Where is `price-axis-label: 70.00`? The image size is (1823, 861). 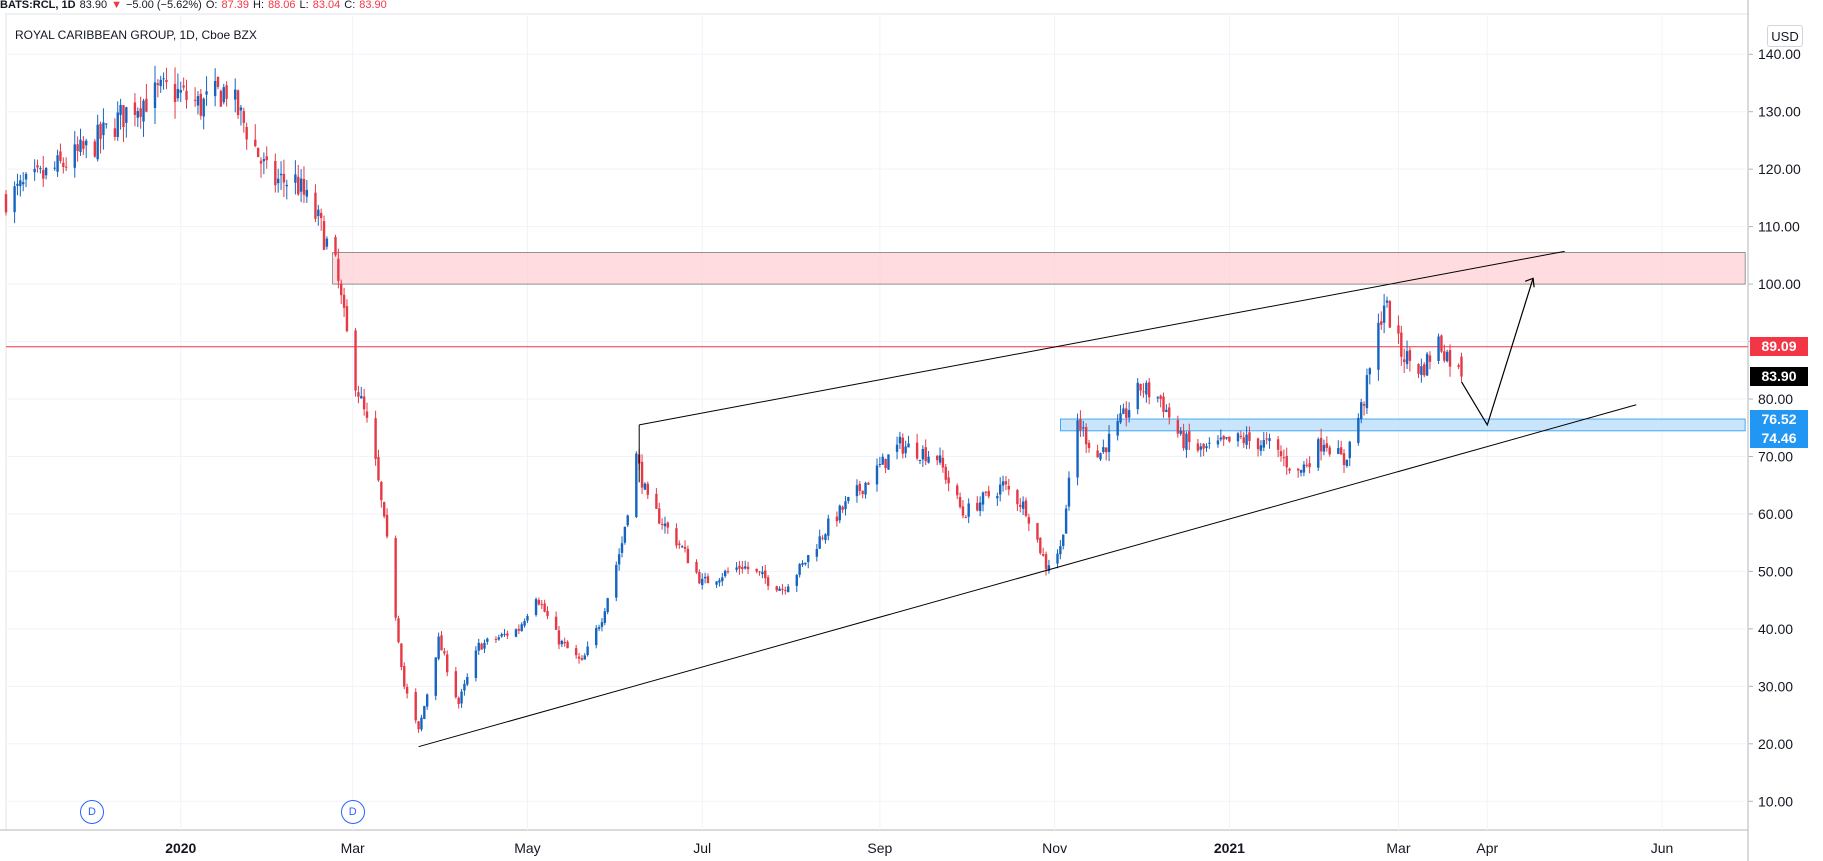
price-axis-label: 70.00 is located at coordinates (1775, 456).